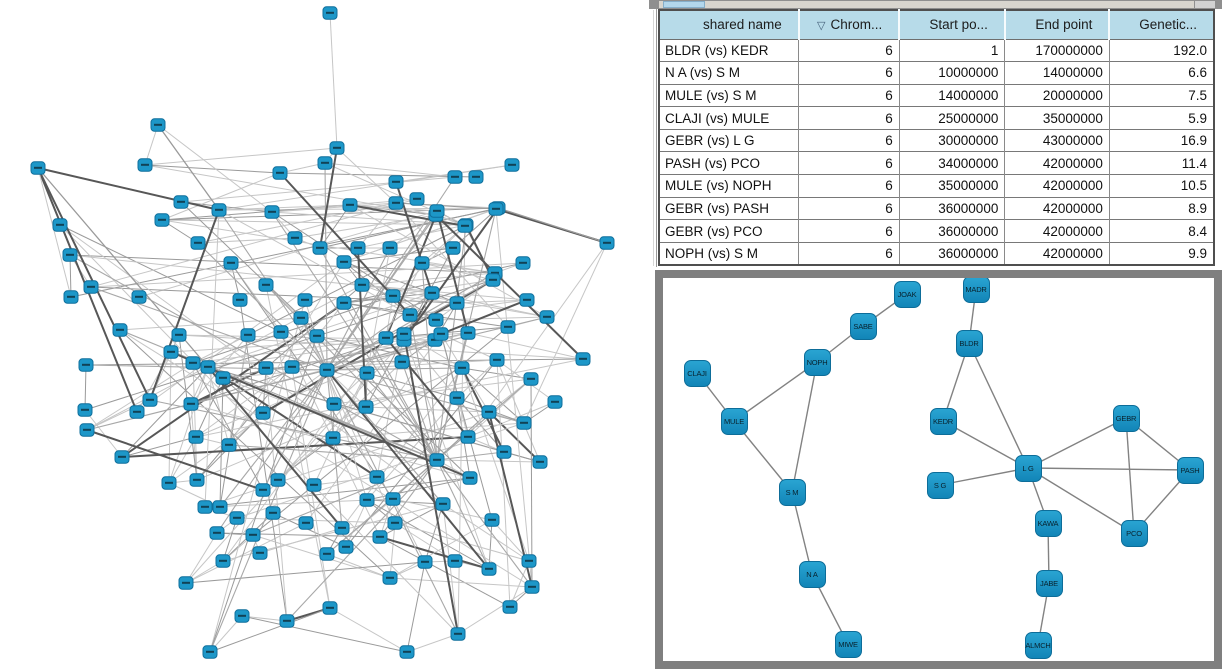  What do you see at coordinates (792, 492) in the screenshot?
I see `network-node-SM: S M` at bounding box center [792, 492].